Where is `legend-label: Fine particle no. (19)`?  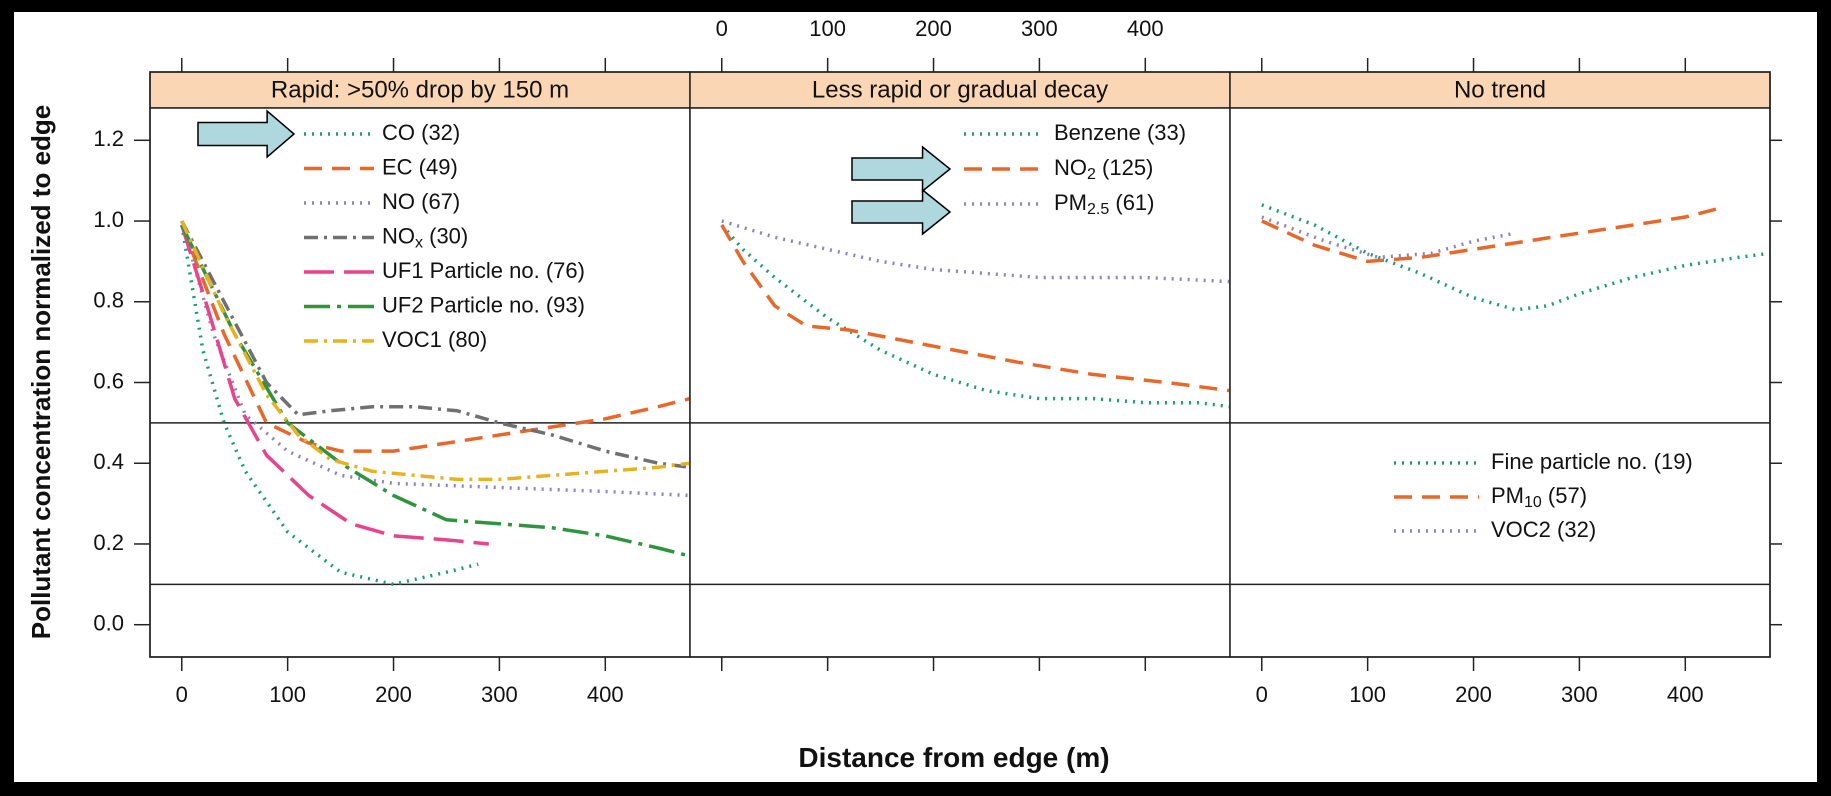
legend-label: Fine particle no. (19) is located at coordinates (1592, 461).